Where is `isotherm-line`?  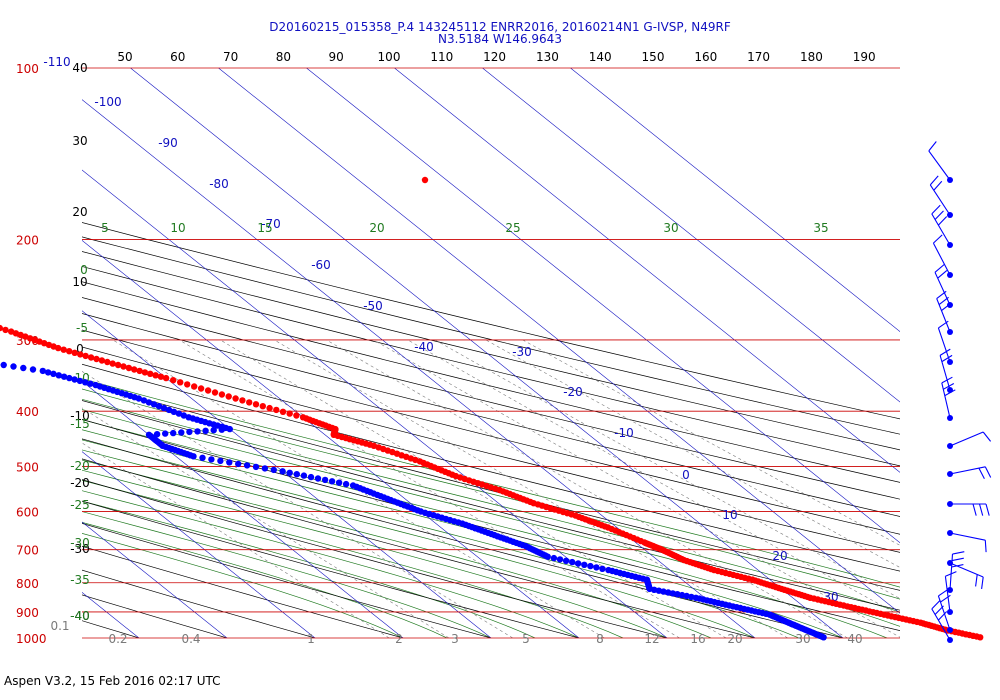
isotherm-line is located at coordinates (735, 200).